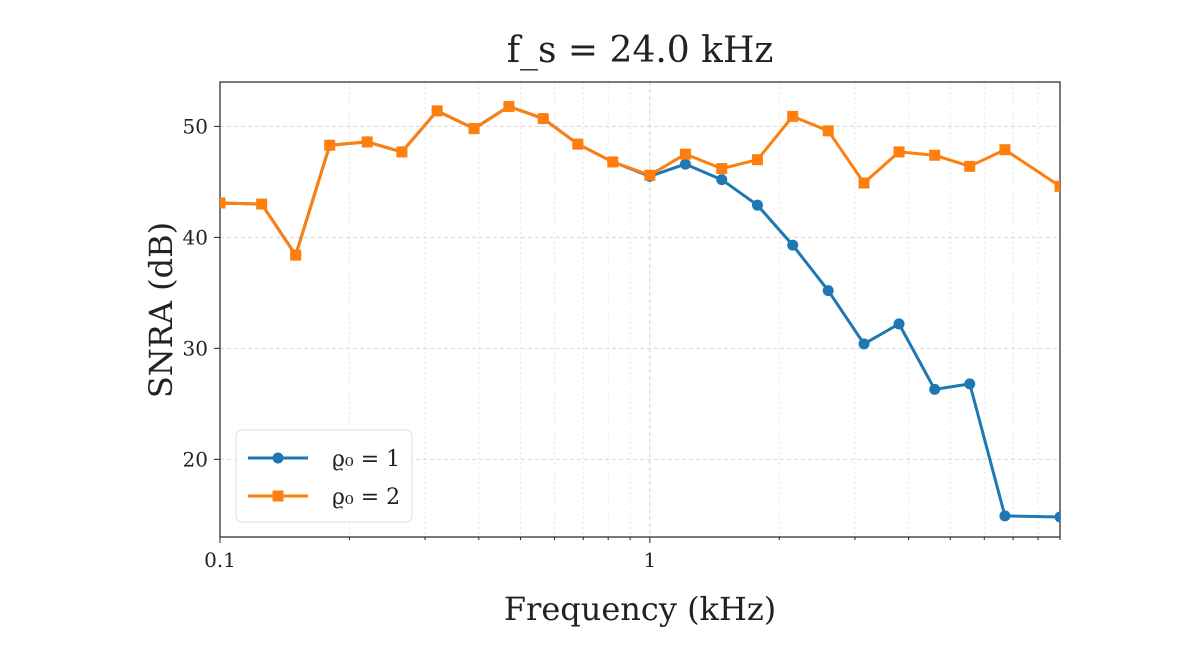  Describe the element at coordinates (195, 126) in the screenshot. I see `y-tick-label: 50` at that location.